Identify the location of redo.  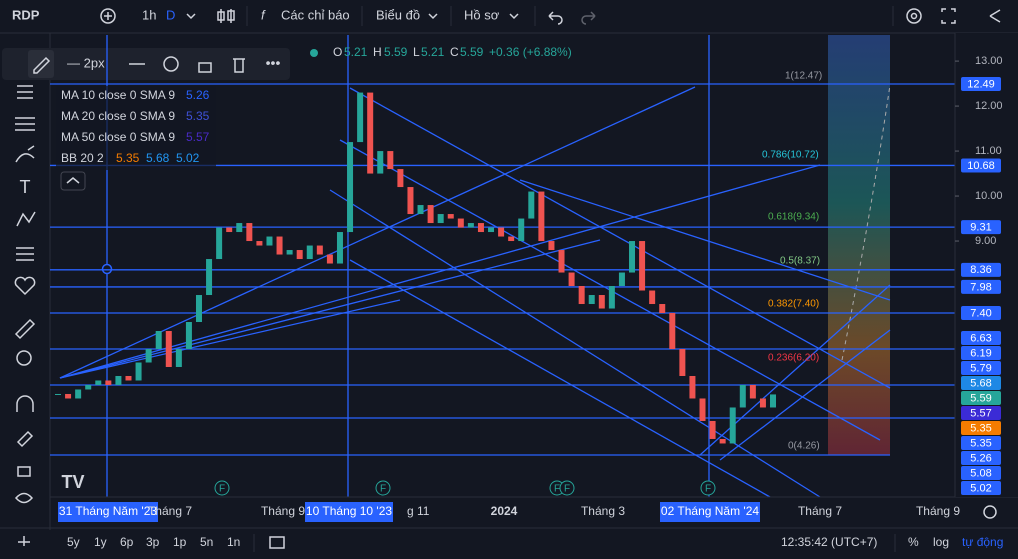
(588, 18).